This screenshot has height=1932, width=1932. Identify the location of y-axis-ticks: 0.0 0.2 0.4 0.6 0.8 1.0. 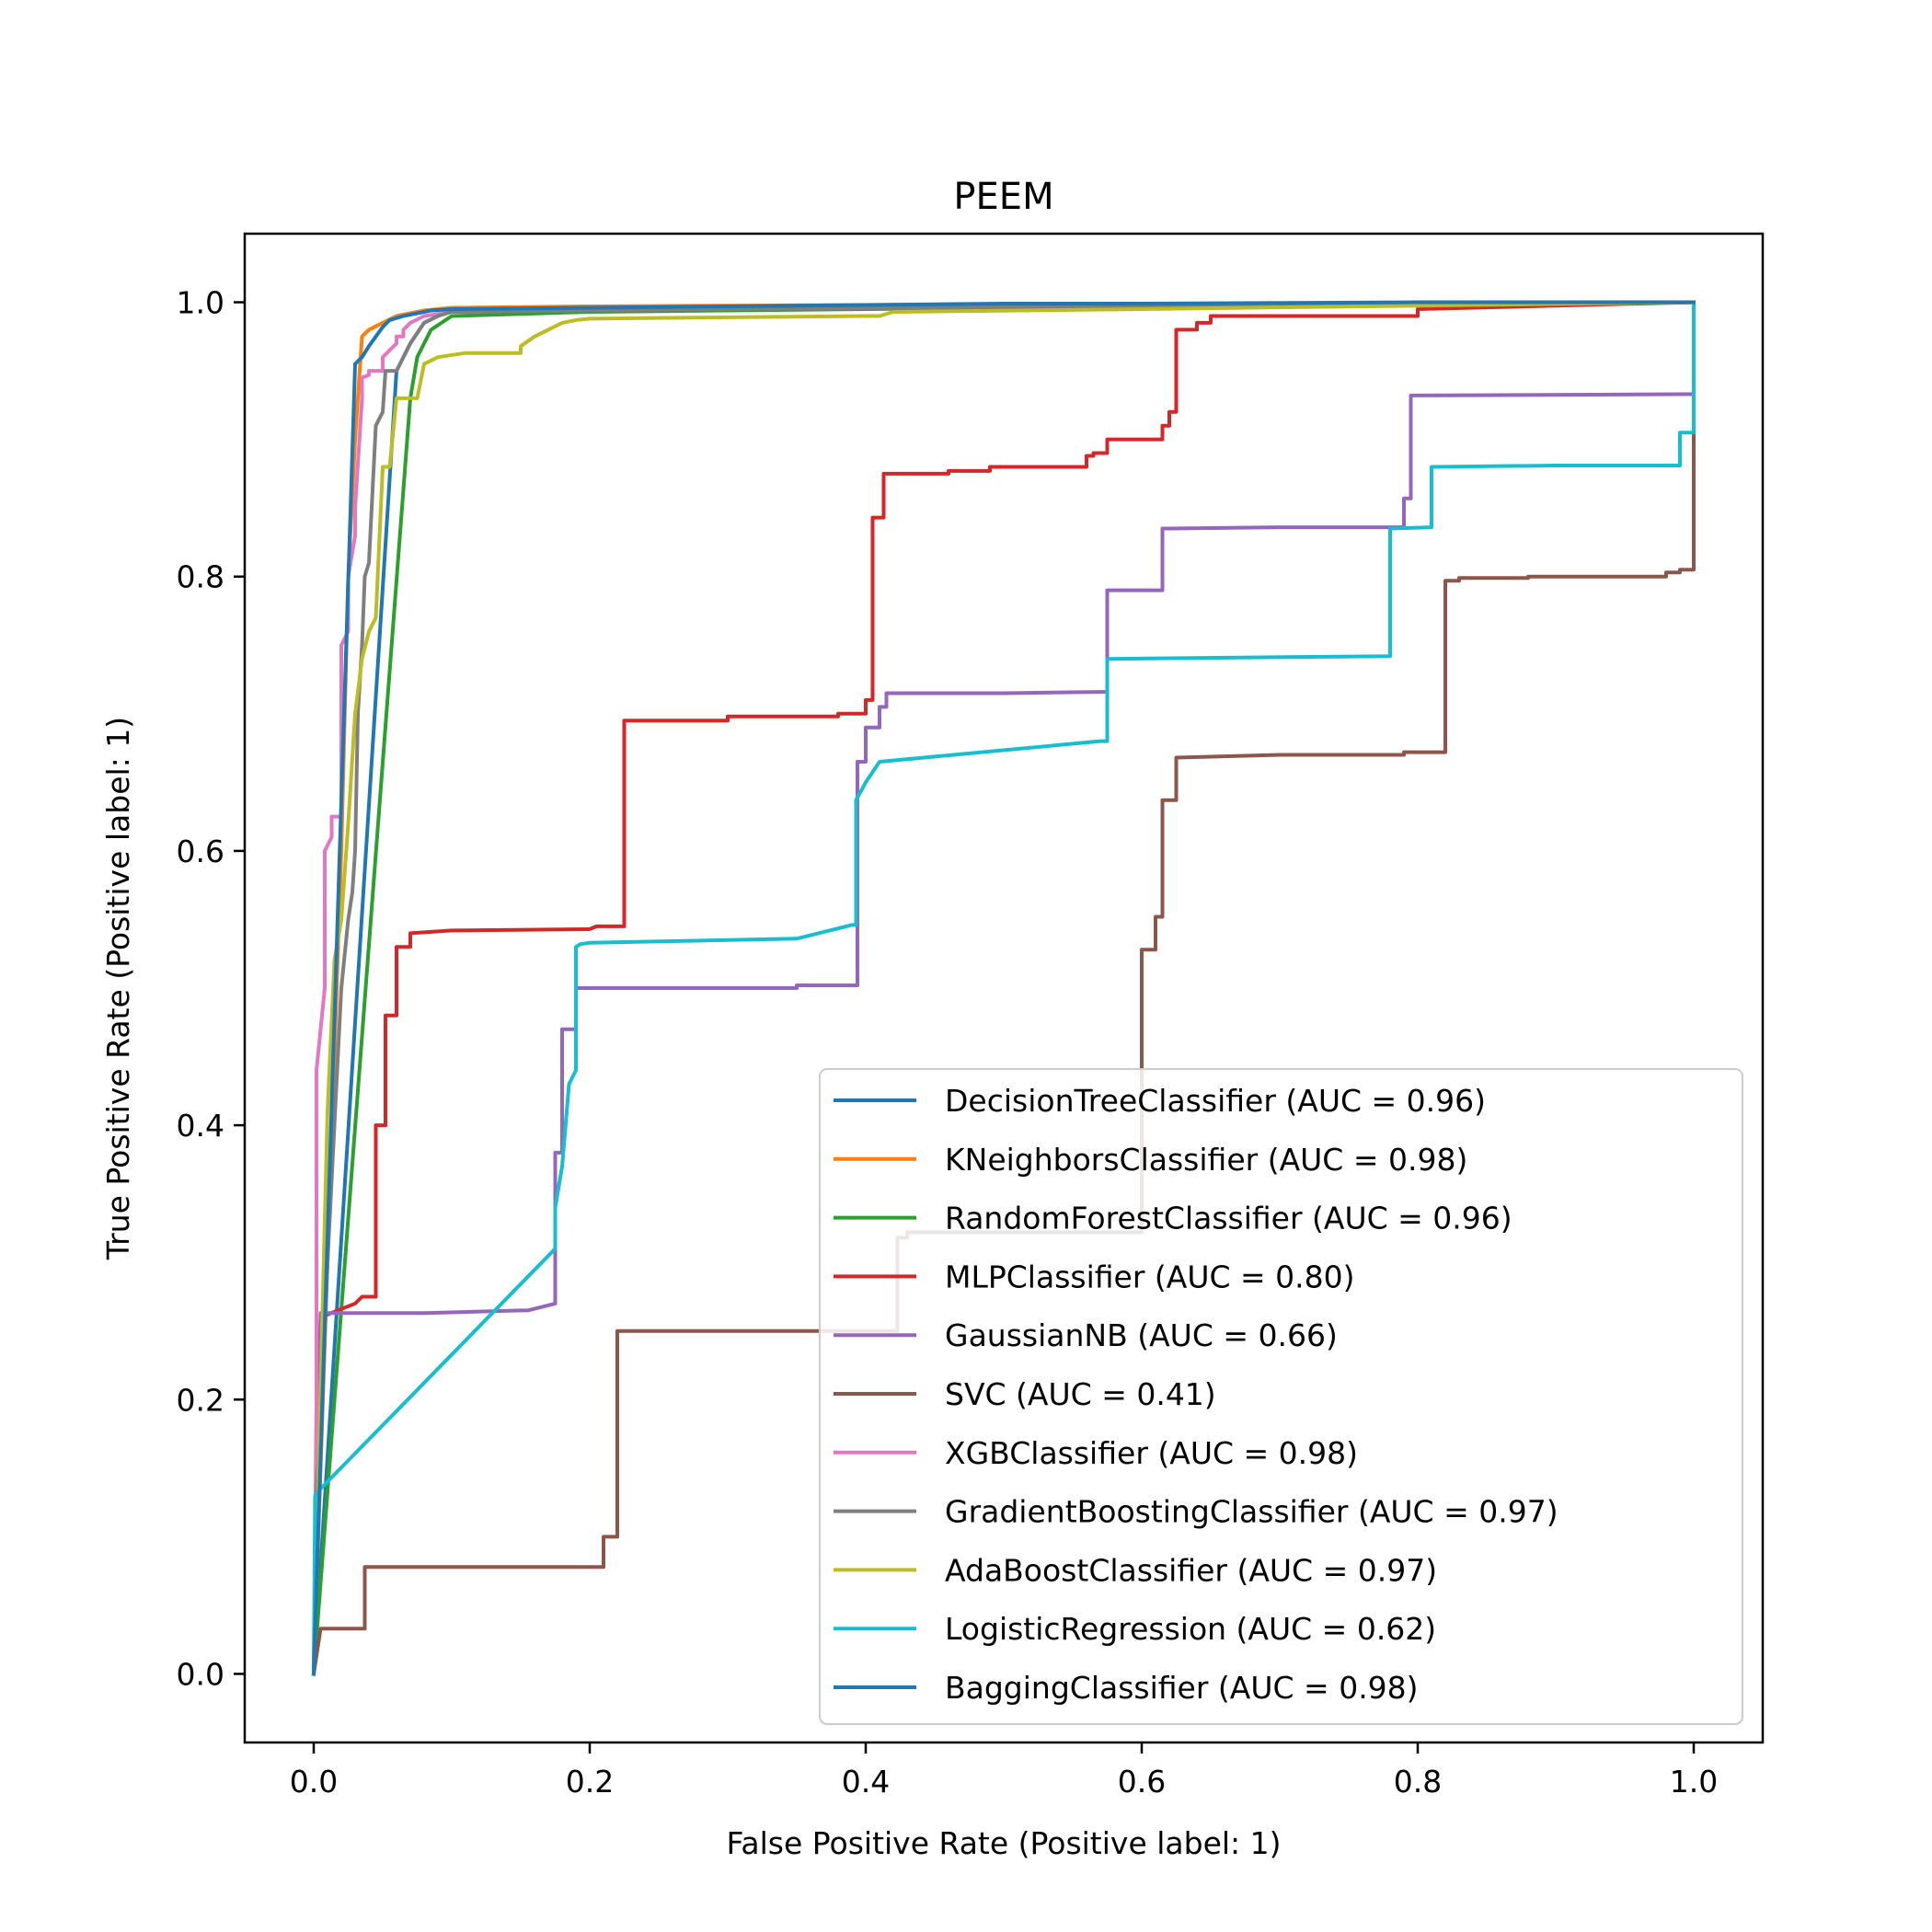
(211, 988).